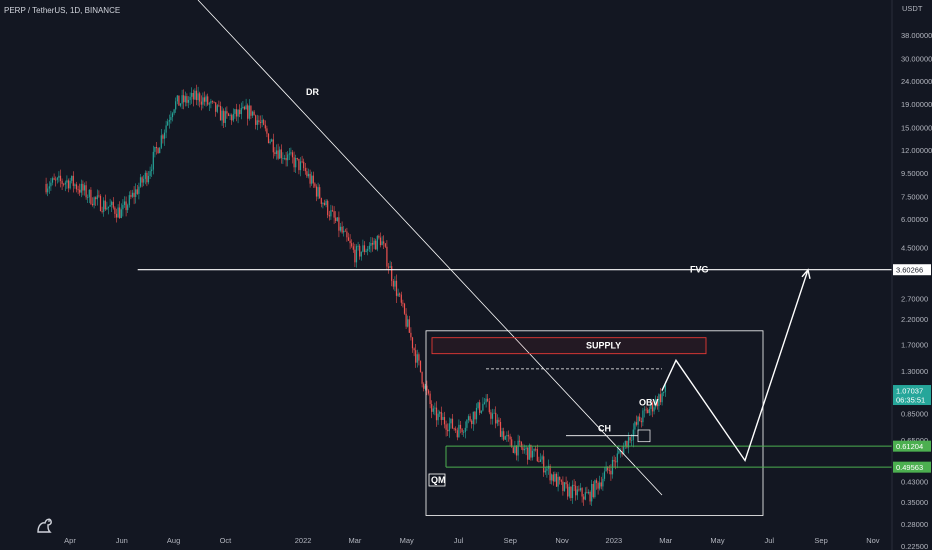 Image resolution: width=932 pixels, height=550 pixels. Describe the element at coordinates (407, 540) in the screenshot. I see `time-tick: May` at that location.